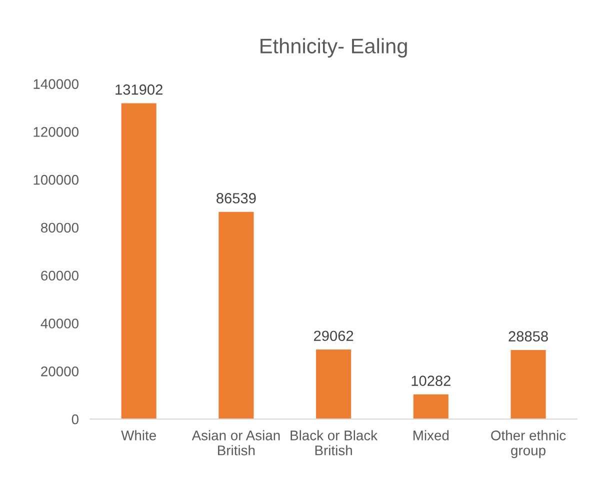 The height and width of the screenshot is (493, 601). What do you see at coordinates (528, 444) in the screenshot?
I see `x-tick-label: Other ethnic group` at bounding box center [528, 444].